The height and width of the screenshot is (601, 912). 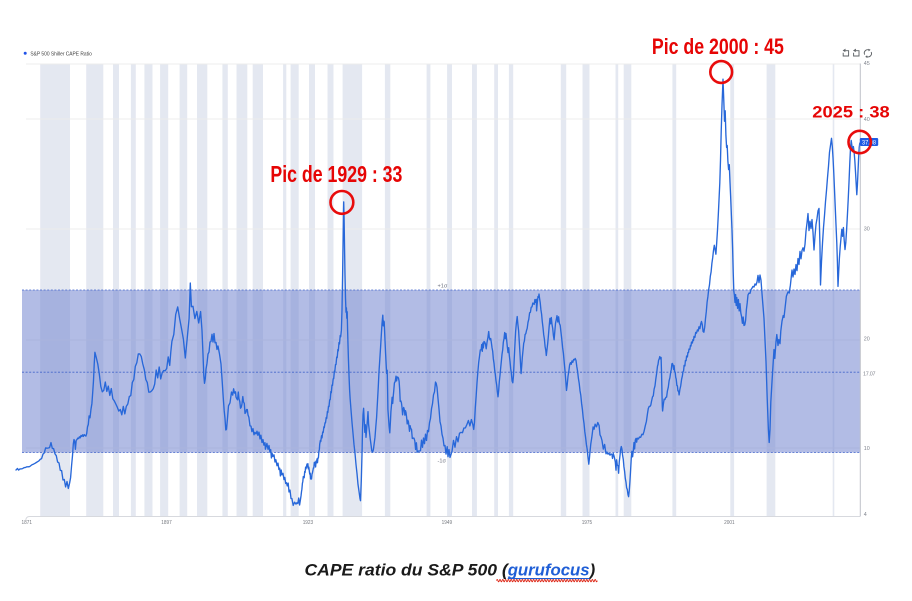 I want to click on svg-text: 2025 : 38, so click(x=850, y=112).